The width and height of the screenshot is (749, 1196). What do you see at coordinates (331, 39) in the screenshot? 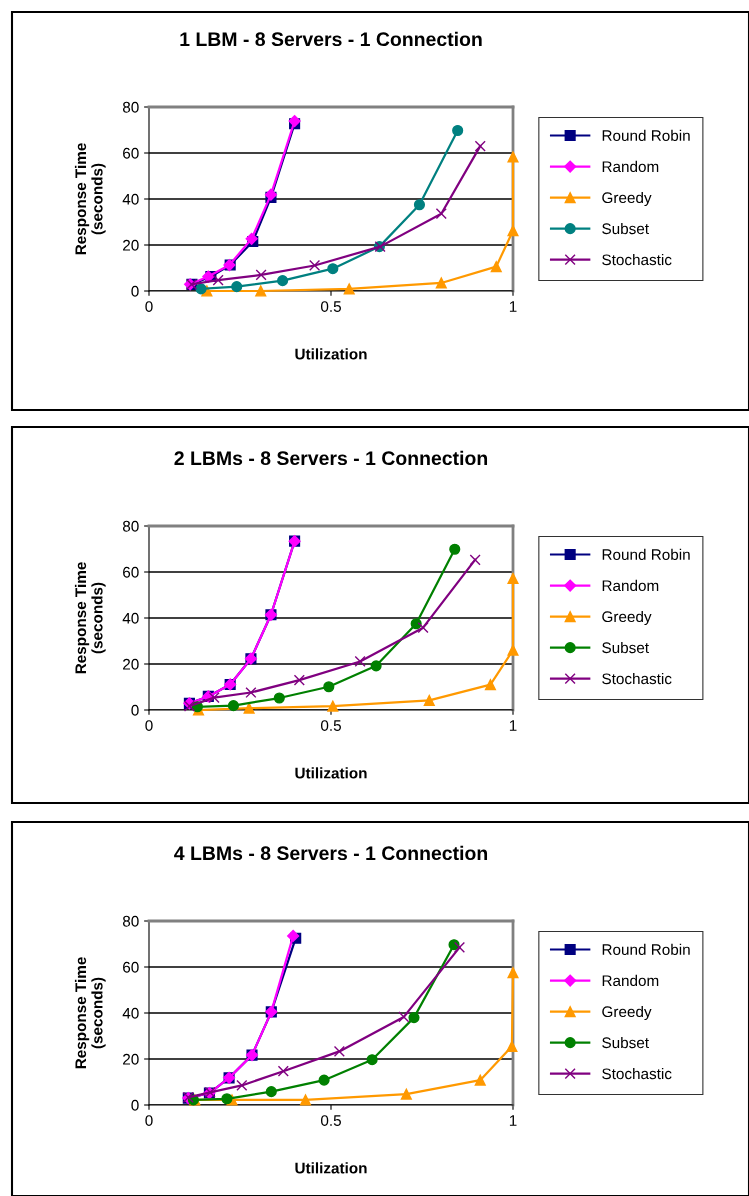
I see `chart-title: 1 LBM - 8 Servers - 1 Connection` at bounding box center [331, 39].